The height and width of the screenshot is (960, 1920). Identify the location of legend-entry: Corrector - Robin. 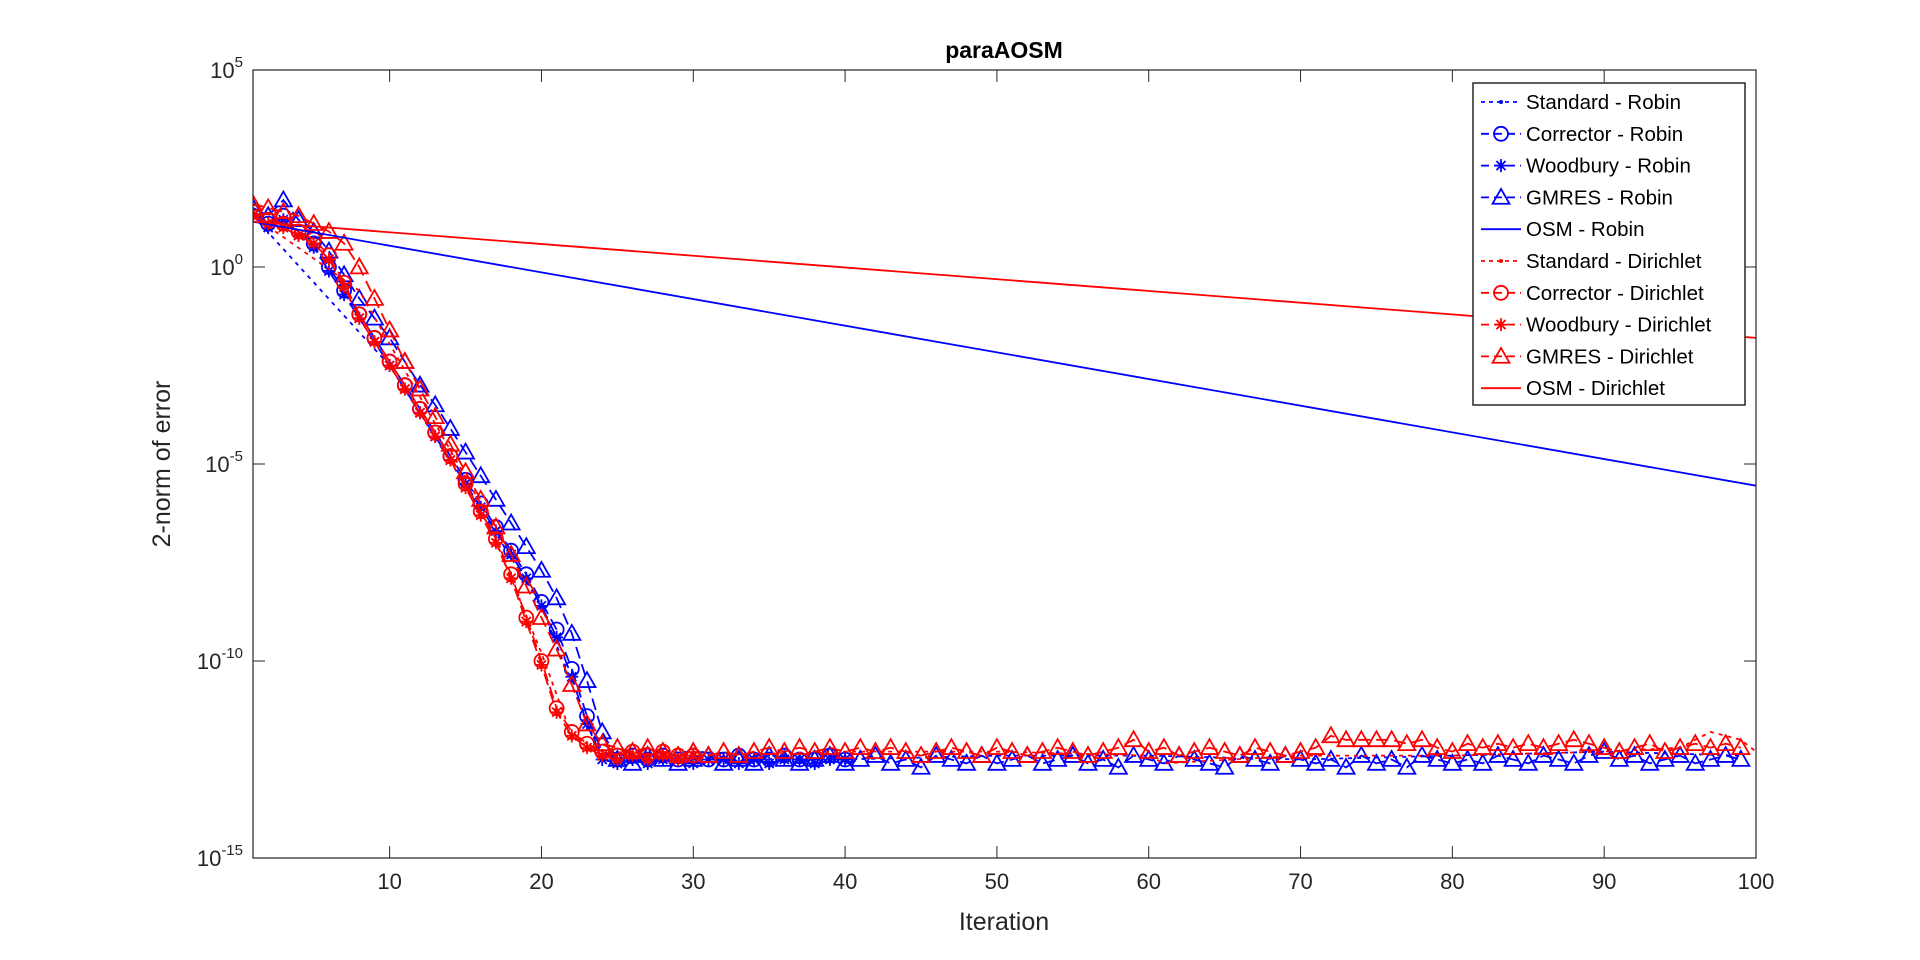
(1582, 134).